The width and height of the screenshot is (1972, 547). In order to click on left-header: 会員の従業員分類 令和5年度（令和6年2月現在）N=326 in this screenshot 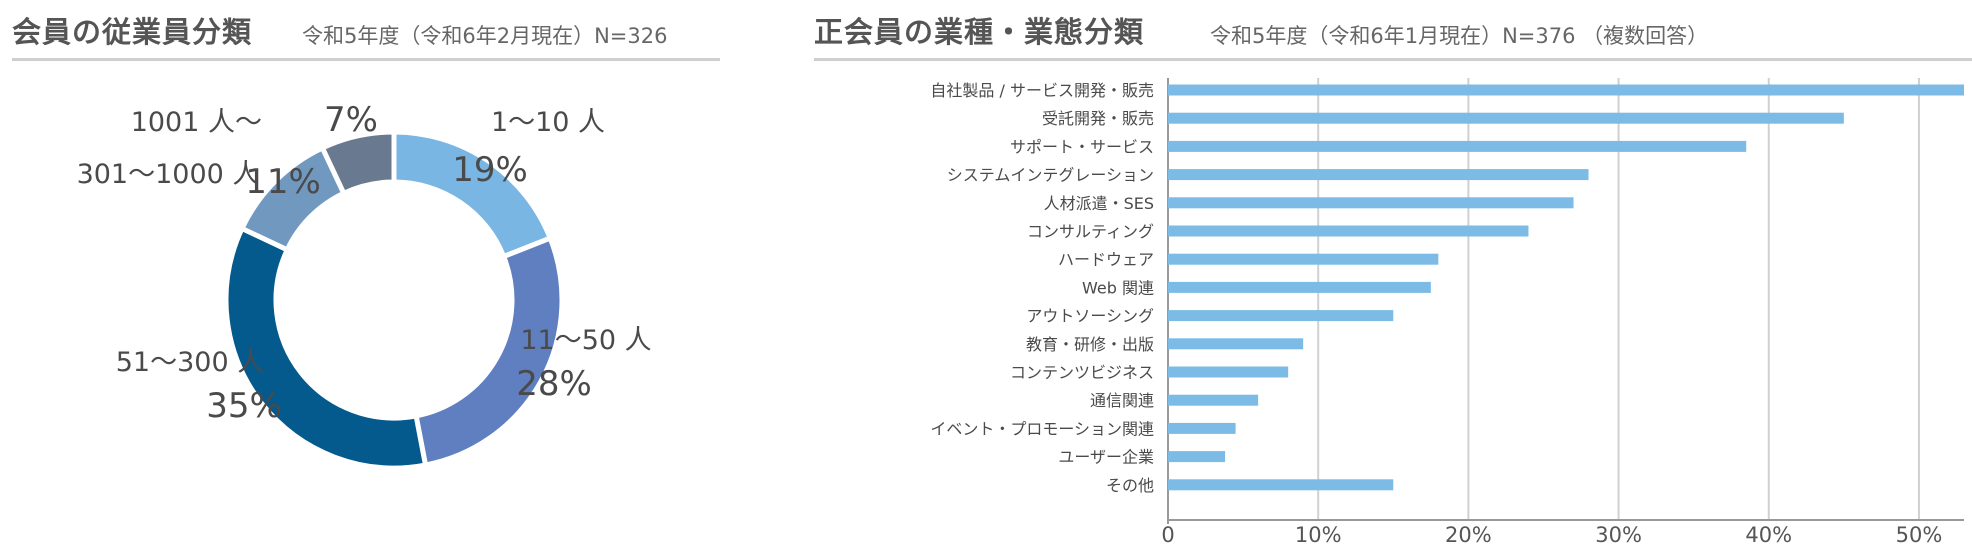, I will do `click(366, 34)`.